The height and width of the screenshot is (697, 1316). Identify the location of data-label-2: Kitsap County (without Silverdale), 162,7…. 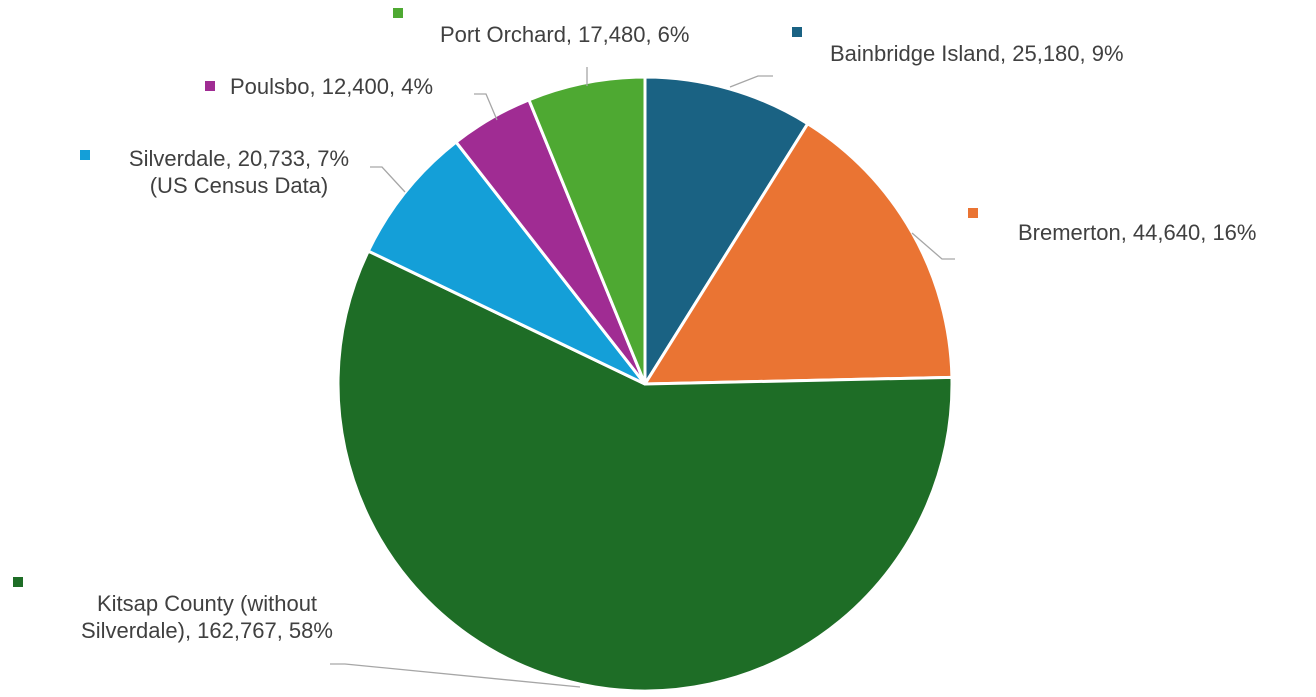
(207, 617).